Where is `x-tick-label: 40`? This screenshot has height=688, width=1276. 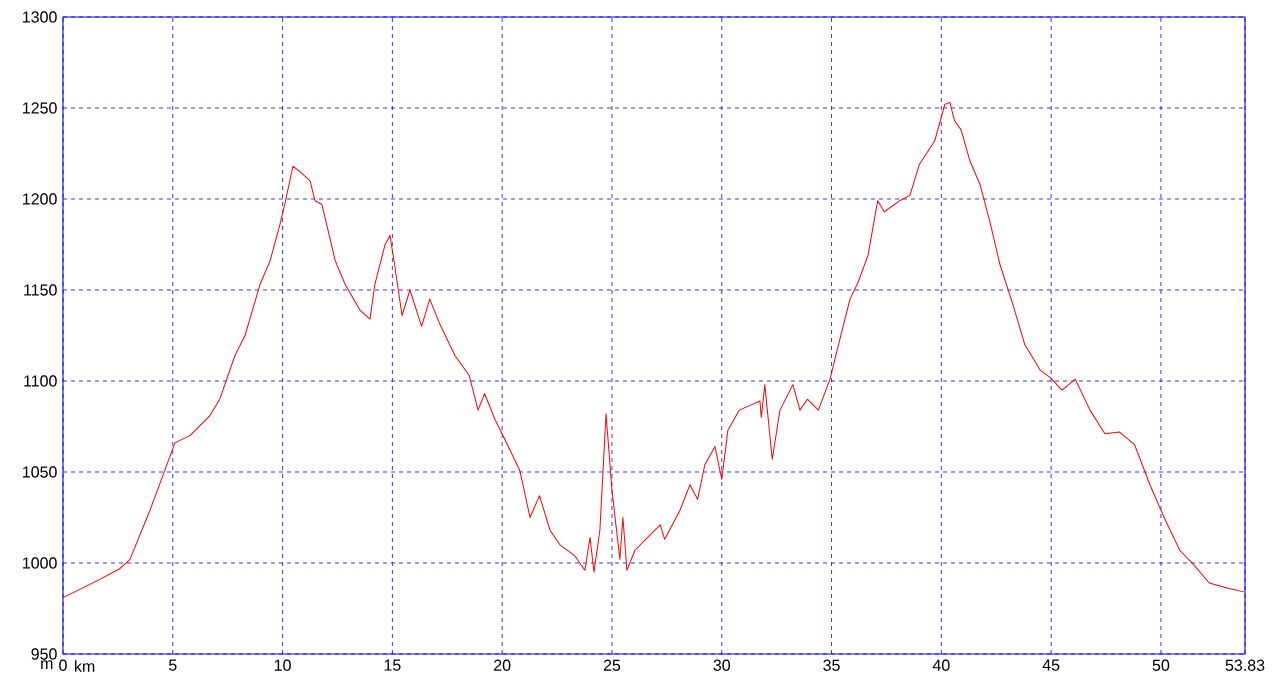
x-tick-label: 40 is located at coordinates (941, 665).